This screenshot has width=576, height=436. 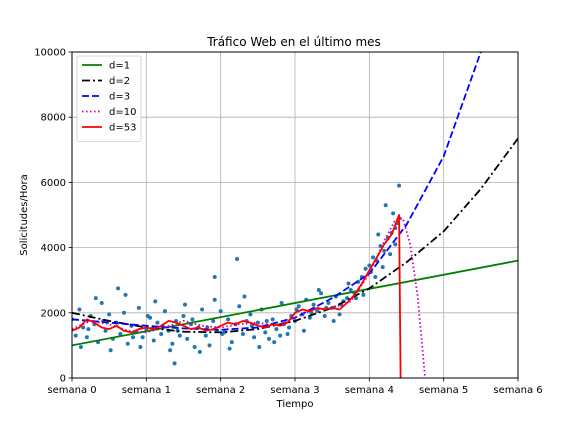 What do you see at coordinates (517, 390) in the screenshot?
I see `x-tick-label: semana 6` at bounding box center [517, 390].